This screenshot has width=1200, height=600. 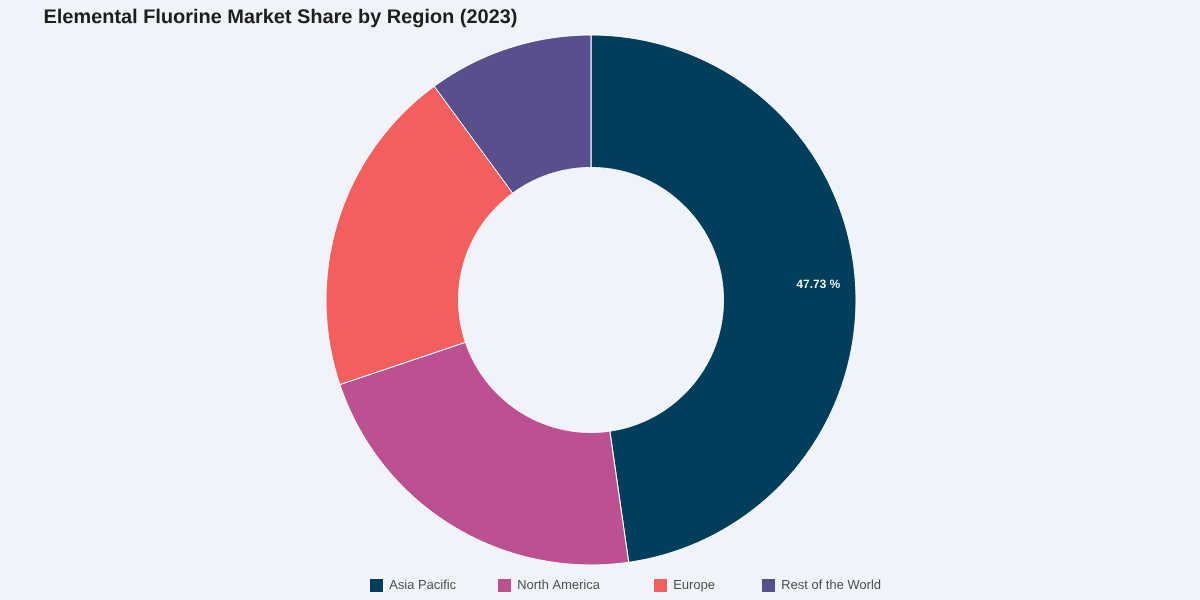 What do you see at coordinates (559, 584) in the screenshot?
I see `legend-label: North America` at bounding box center [559, 584].